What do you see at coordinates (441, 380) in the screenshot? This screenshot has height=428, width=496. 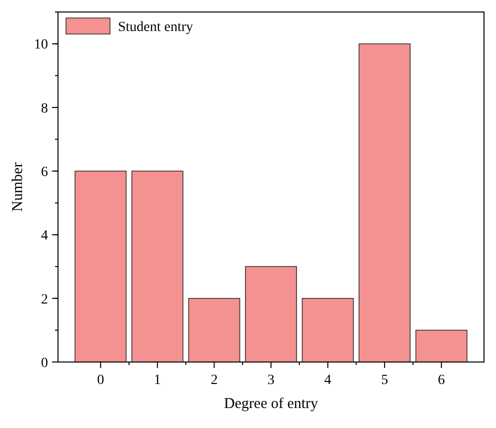 I see `x-tick-label: 6` at bounding box center [441, 380].